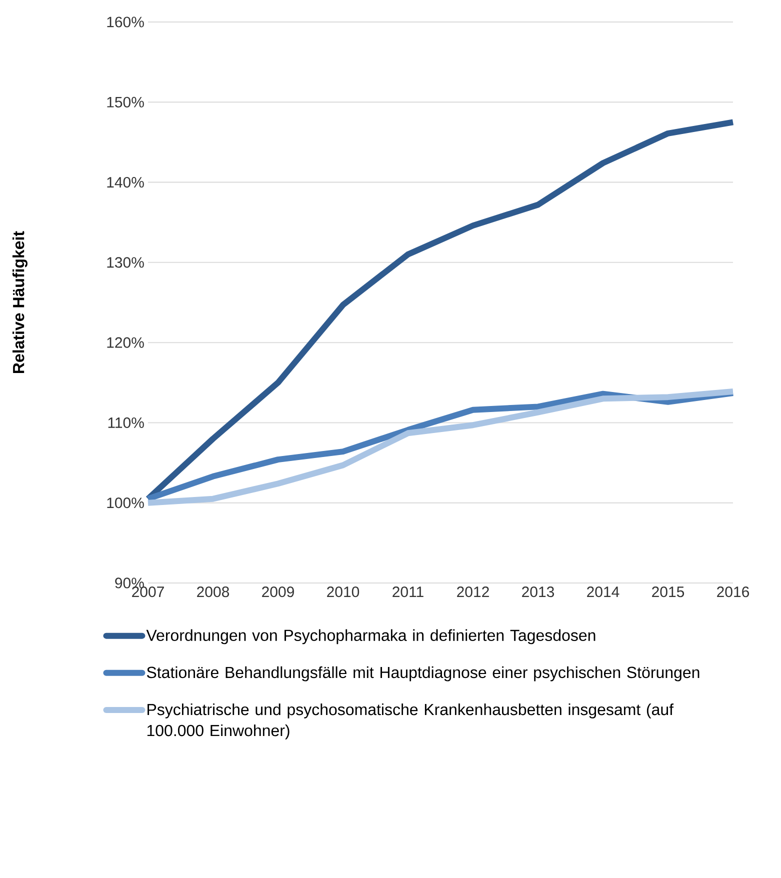 This screenshot has width=781, height=878. I want to click on x-tick-label: 2011, so click(408, 592).